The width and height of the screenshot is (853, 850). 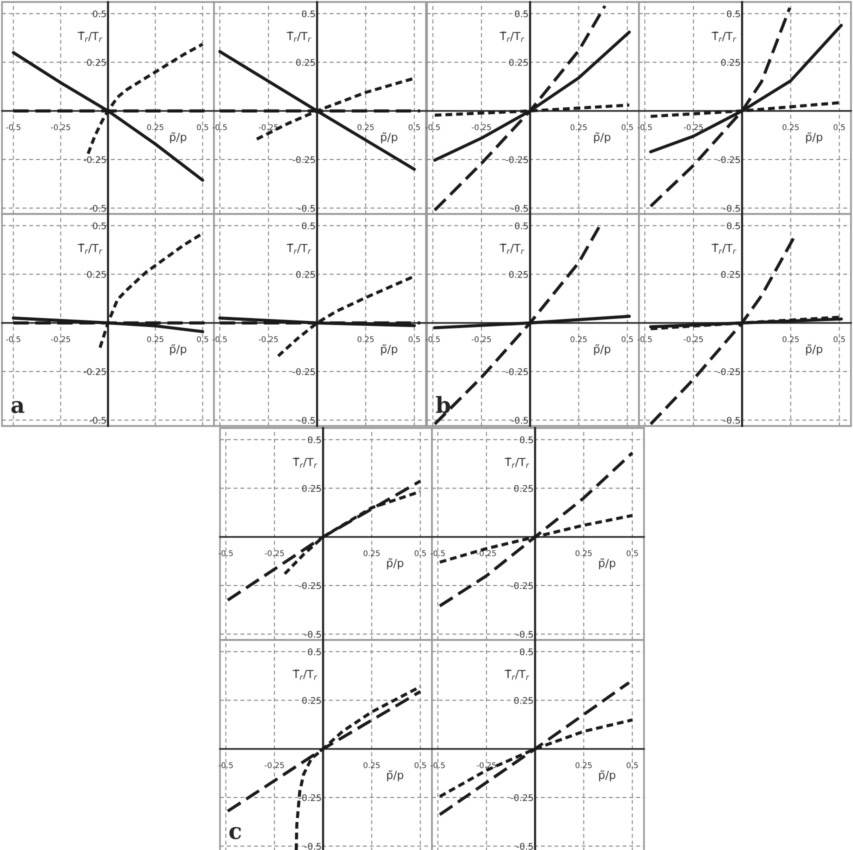 What do you see at coordinates (17, 407) in the screenshot?
I see `annotation: a` at bounding box center [17, 407].